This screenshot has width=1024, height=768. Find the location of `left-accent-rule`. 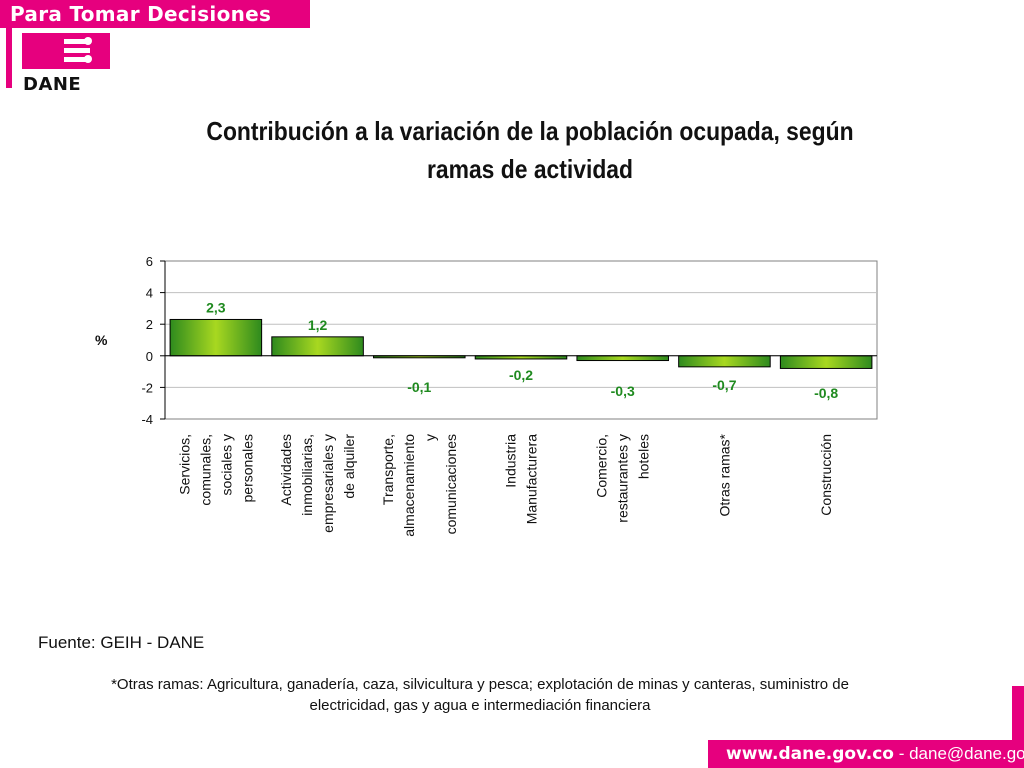

left-accent-rule is located at coordinates (9, 58).